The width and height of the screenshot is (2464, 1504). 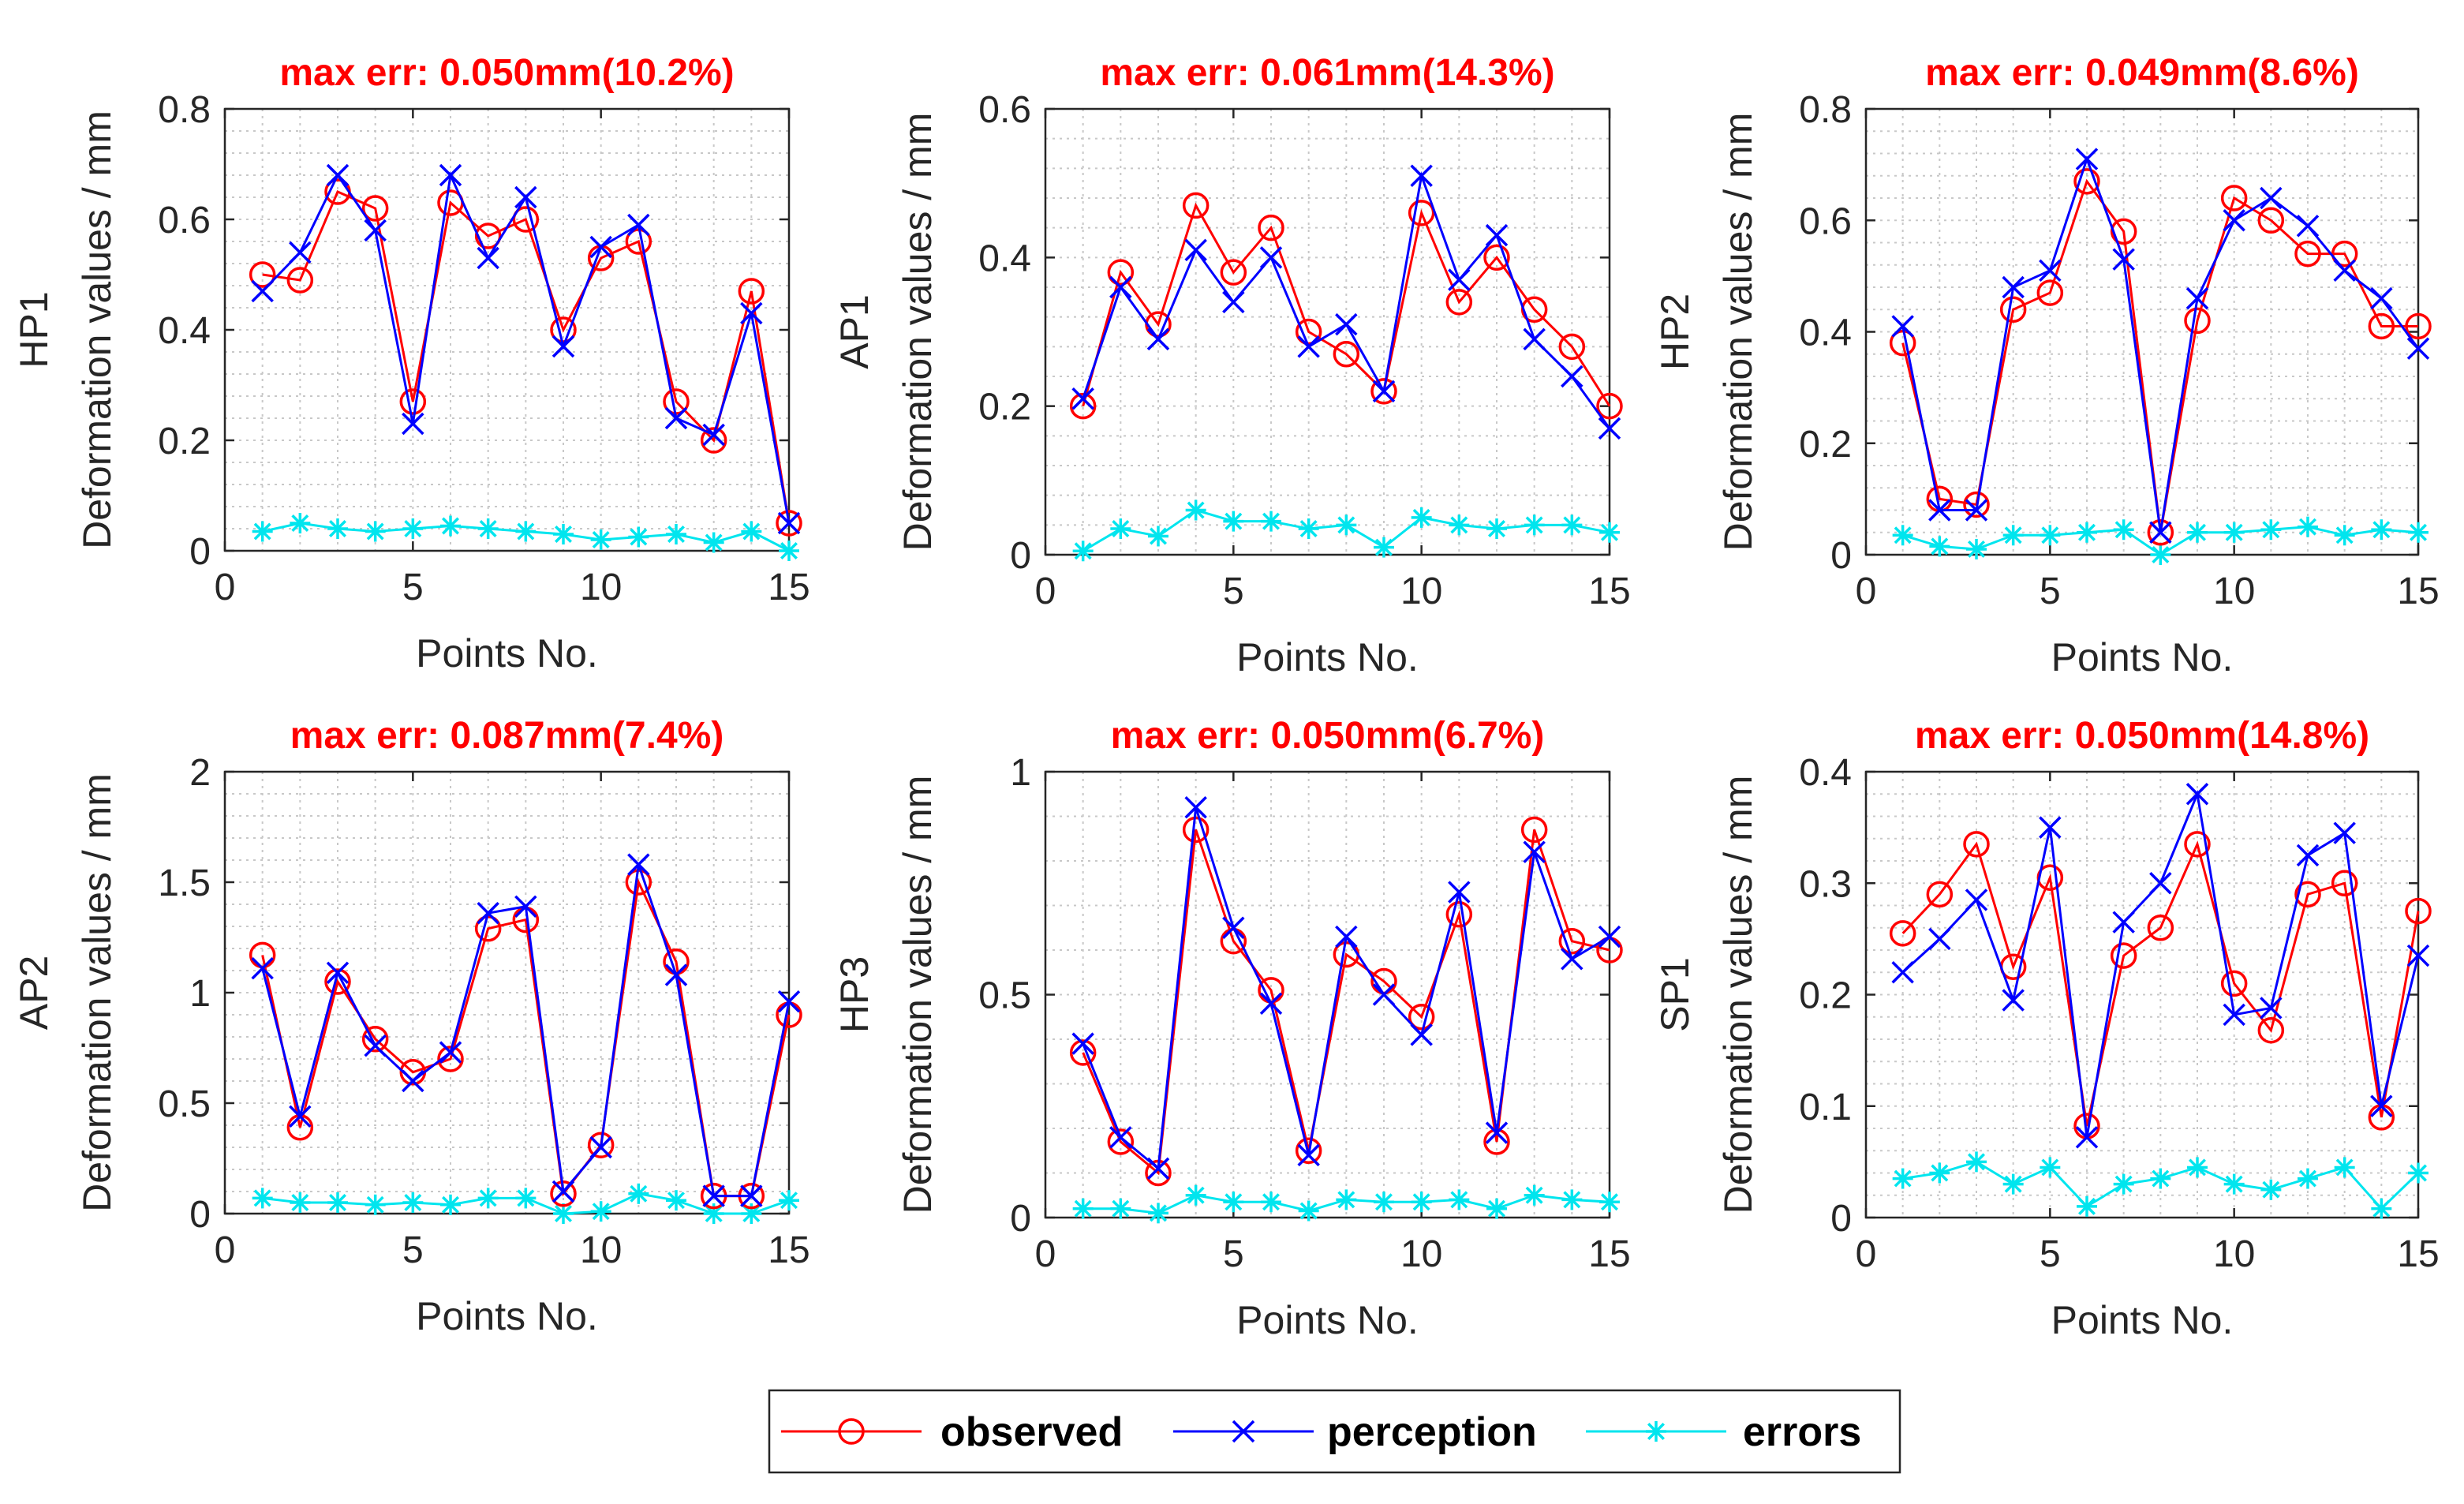 I want to click on y-axis-label: Deformation values / mm, so click(x=97, y=329).